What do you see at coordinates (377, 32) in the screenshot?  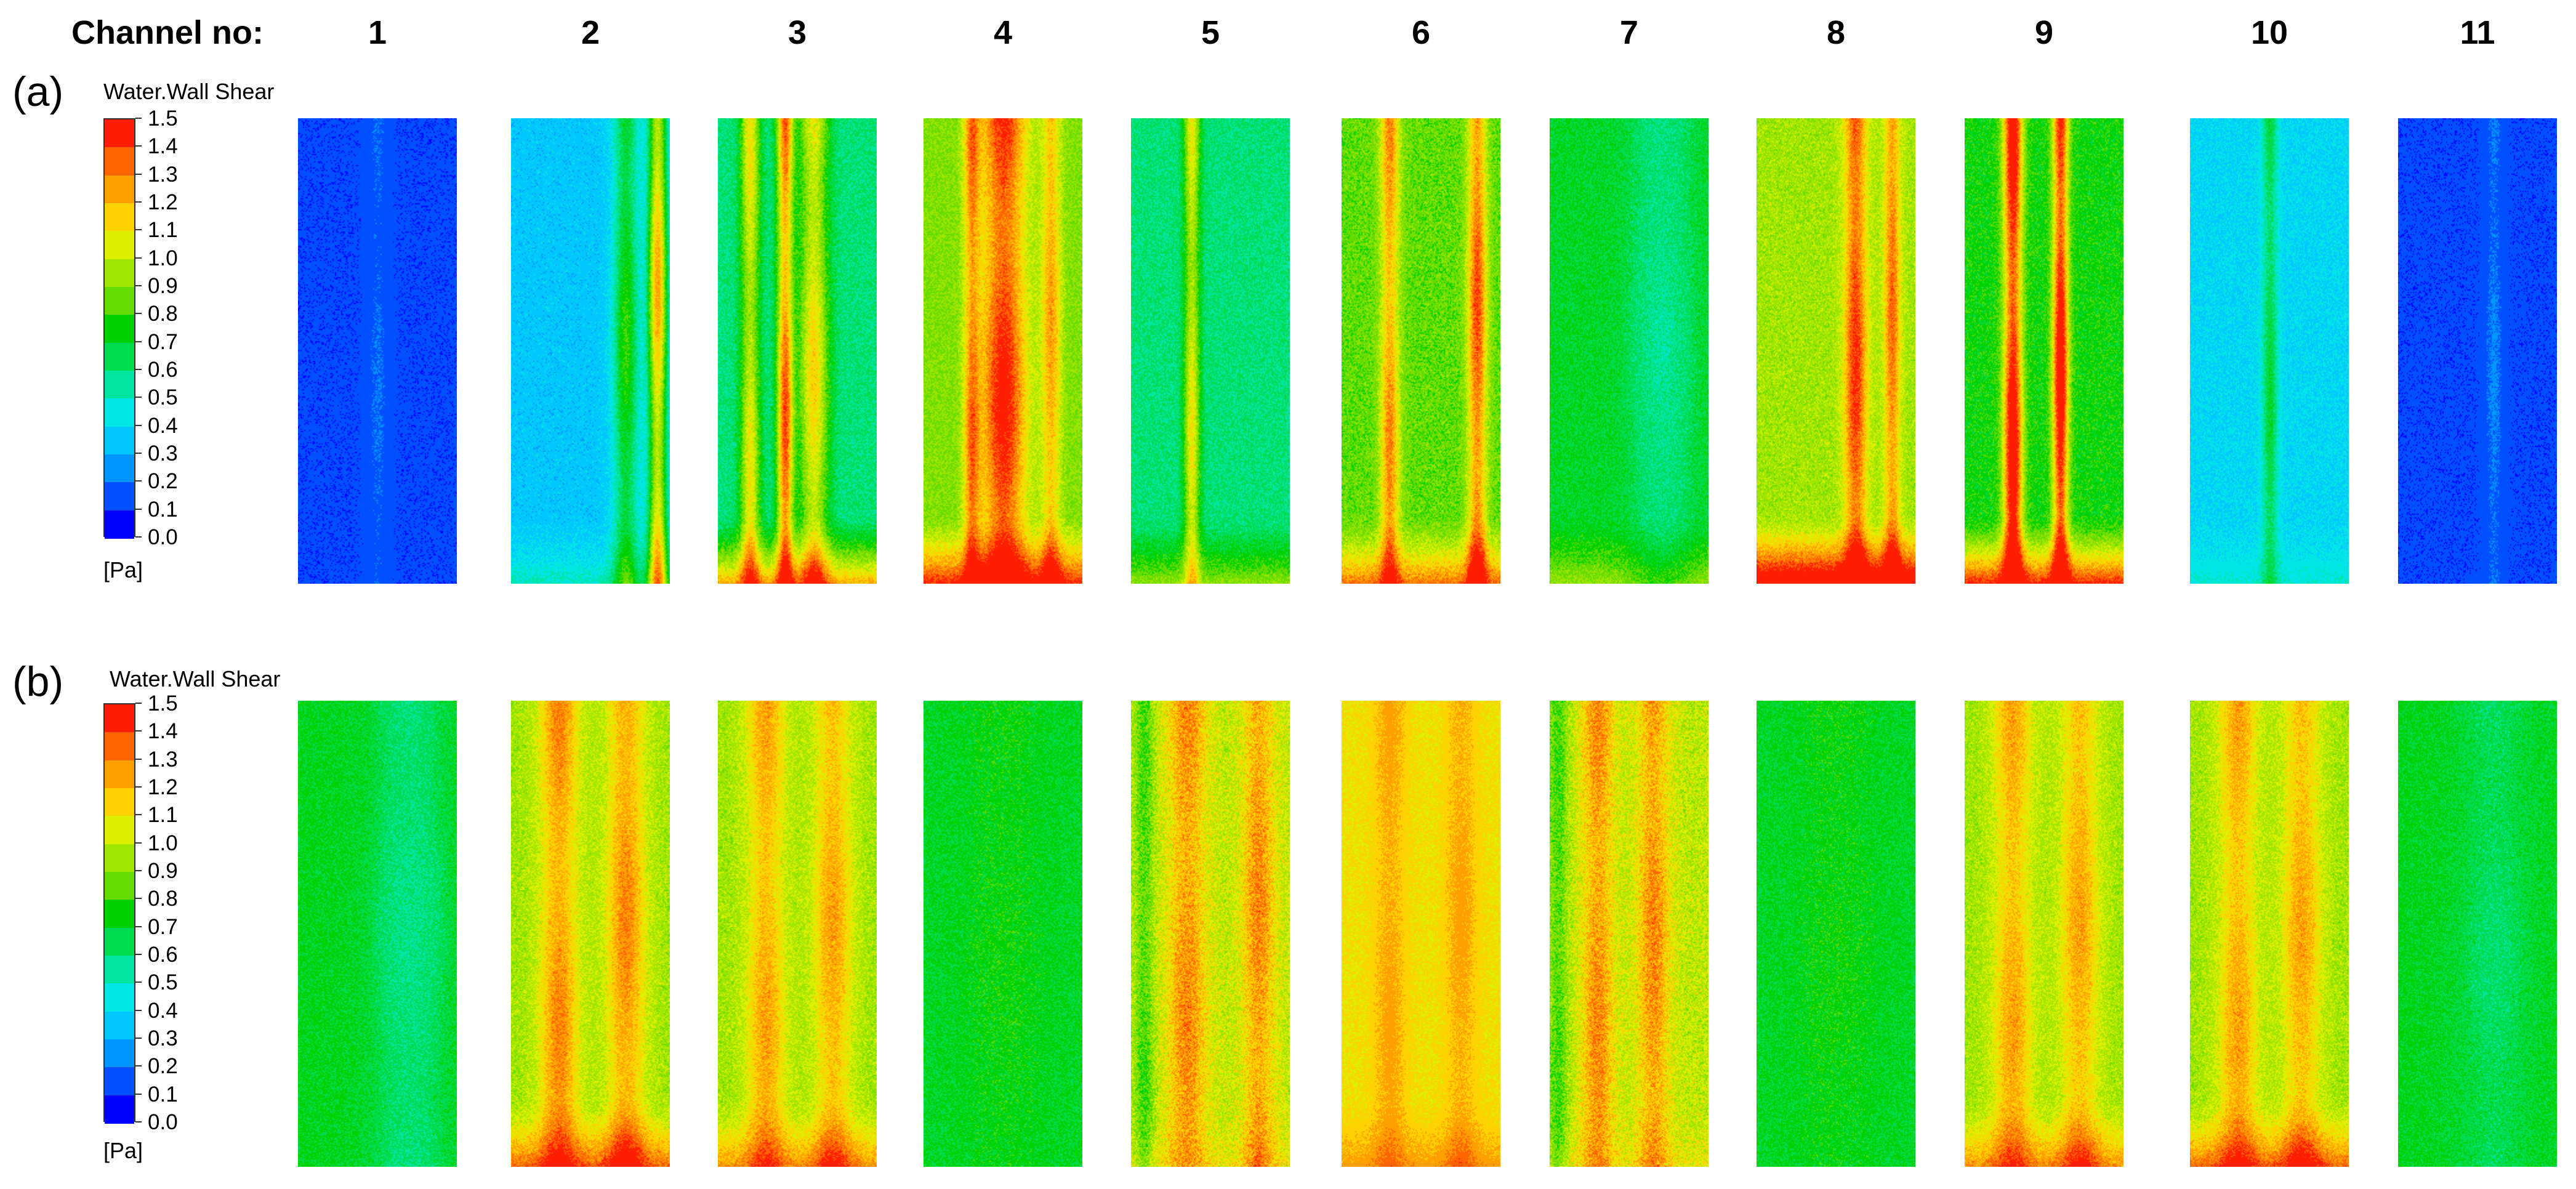 I see `channel-number-1: 1` at bounding box center [377, 32].